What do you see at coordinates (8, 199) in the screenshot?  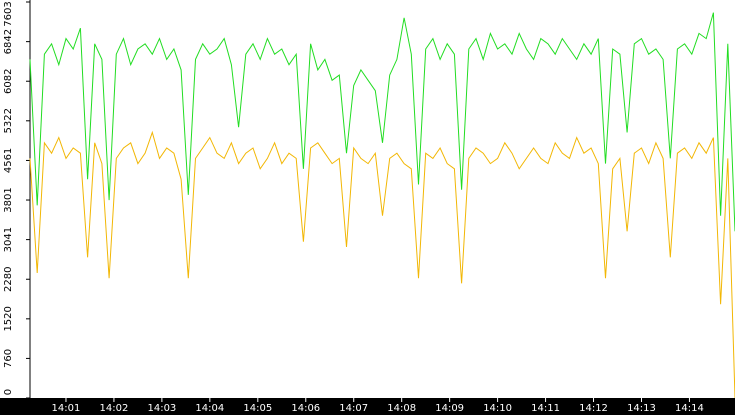 I see `y-tick-label: 3801` at bounding box center [8, 199].